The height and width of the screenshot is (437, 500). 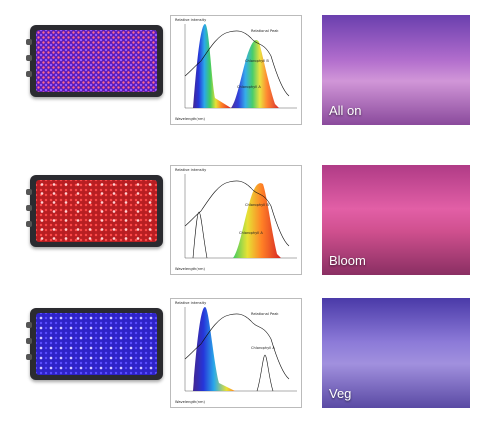 What do you see at coordinates (396, 70) in the screenshot?
I see `grow-room-photo: All on` at bounding box center [396, 70].